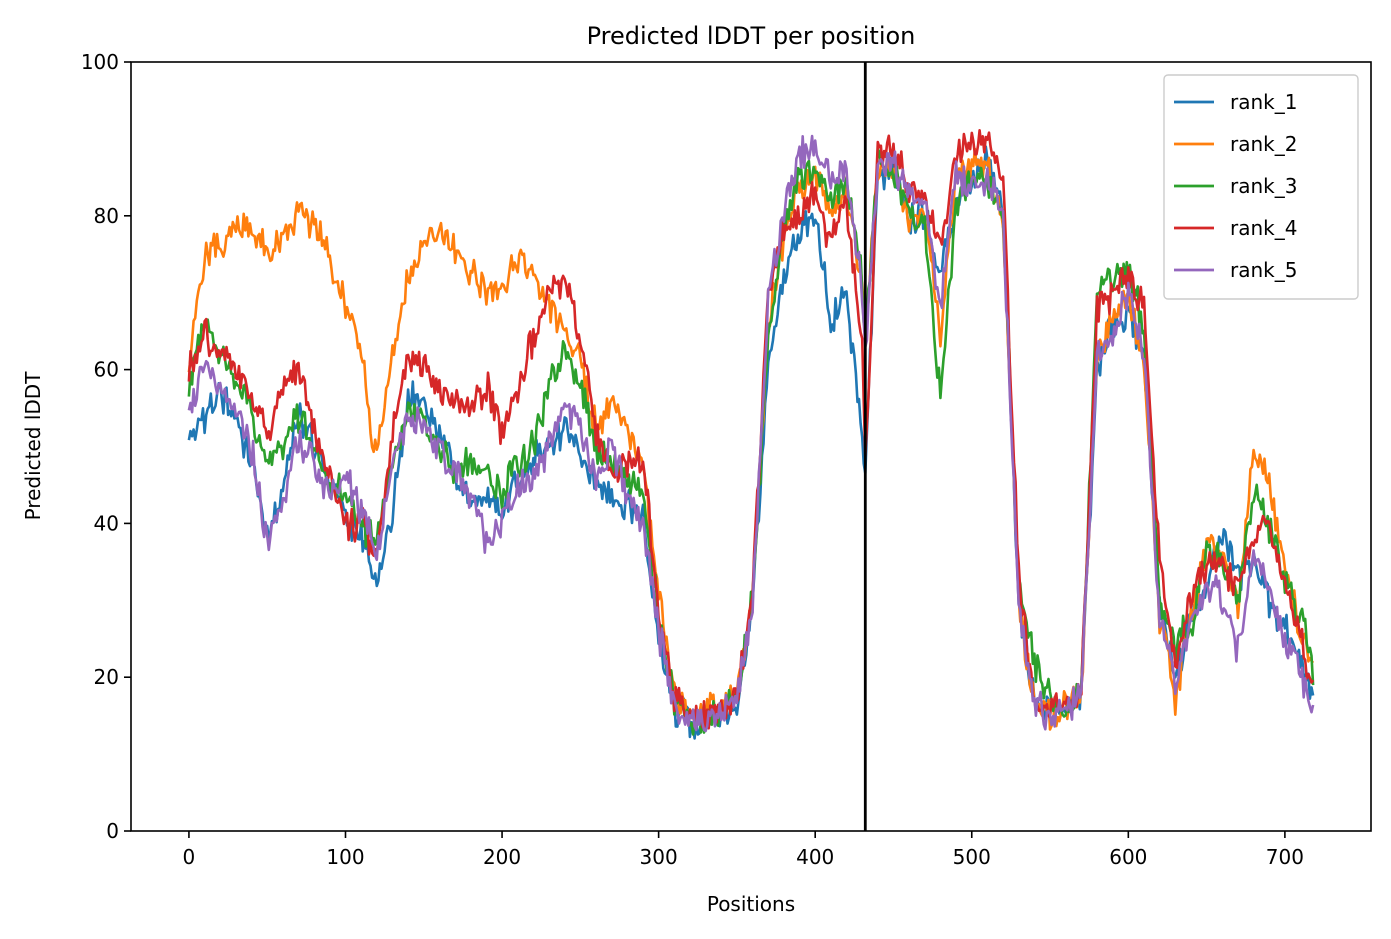 This screenshot has height=939, width=1391. I want to click on x-tick-label: 300, so click(659, 857).